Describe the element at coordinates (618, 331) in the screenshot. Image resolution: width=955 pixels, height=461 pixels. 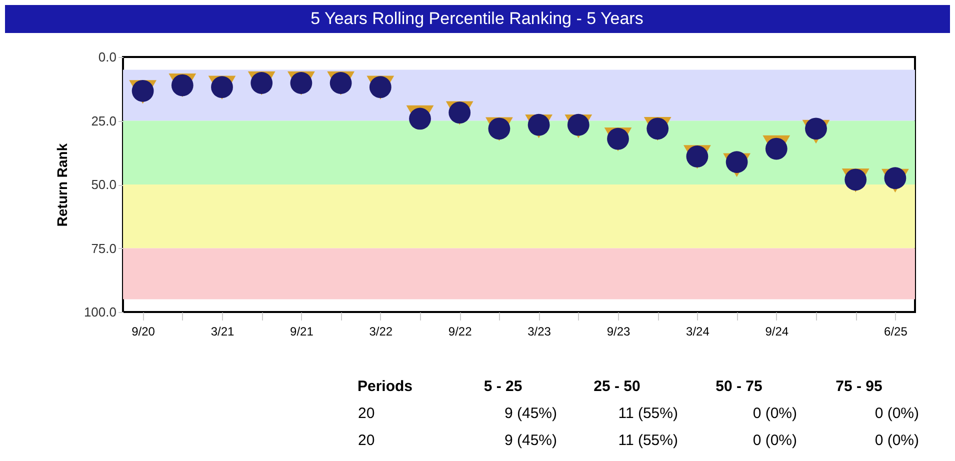
I see `x-tick-label: 9/23` at that location.